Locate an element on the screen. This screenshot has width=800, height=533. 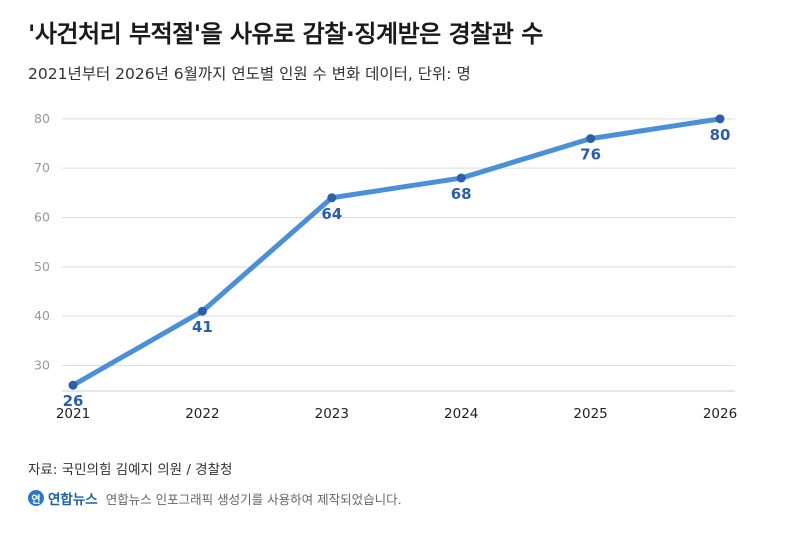
credit-note: 연합뉴스 인포그래픽 생성기를 사용하여 제작되었습니다. is located at coordinates (253, 499).